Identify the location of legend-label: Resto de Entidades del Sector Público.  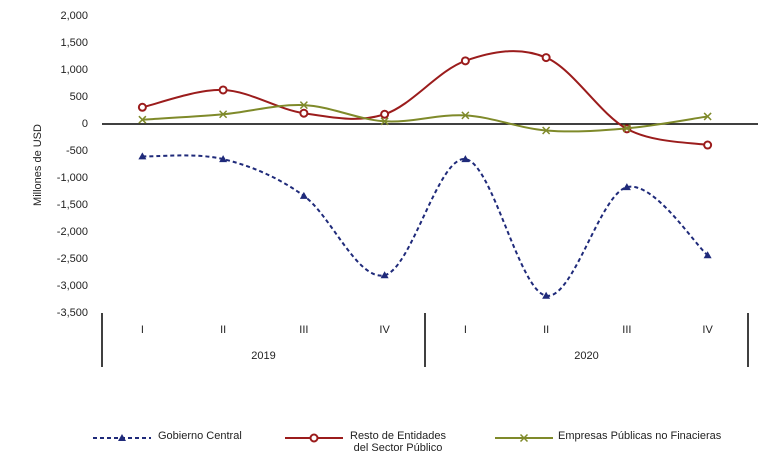
(398, 442).